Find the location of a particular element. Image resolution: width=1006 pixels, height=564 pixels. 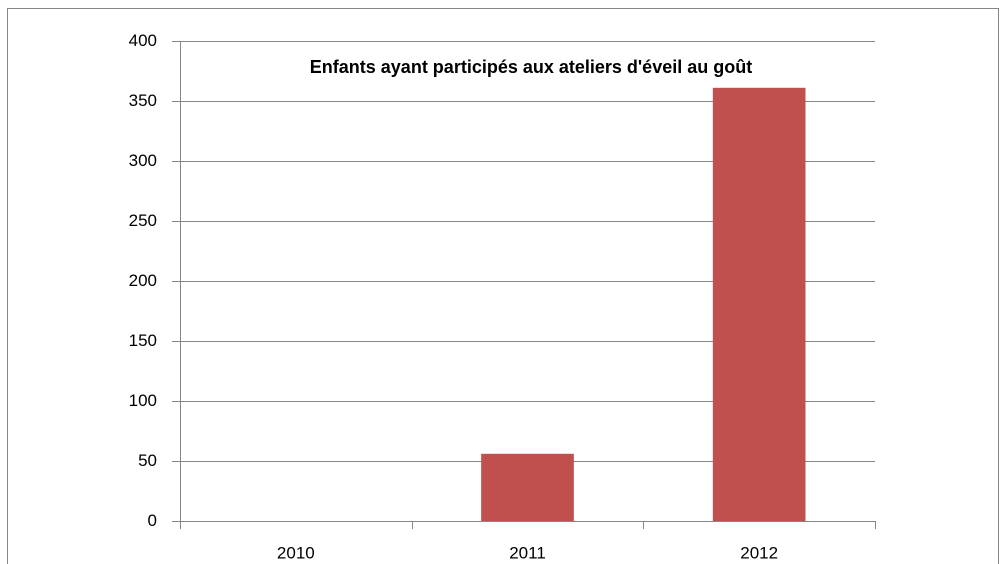

y-tick-label: 250 is located at coordinates (143, 220).